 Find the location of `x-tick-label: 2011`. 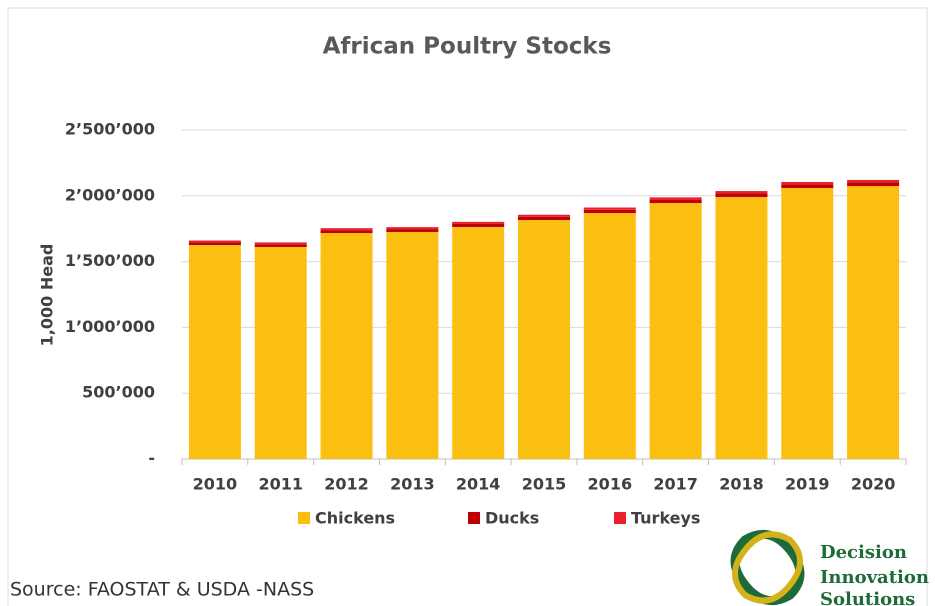

x-tick-label: 2011 is located at coordinates (280, 484).